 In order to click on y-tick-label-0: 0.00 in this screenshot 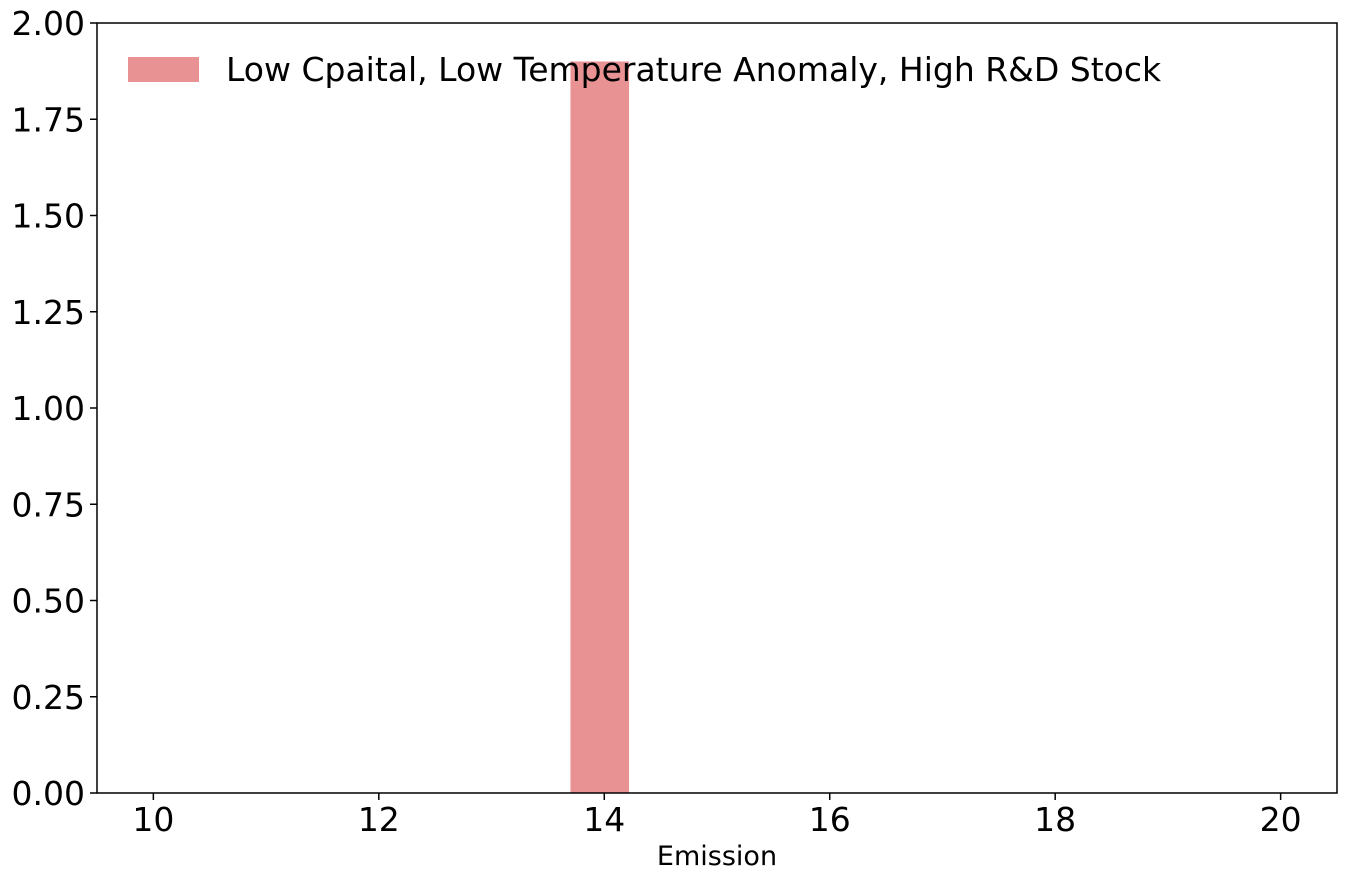, I will do `click(48, 793)`.